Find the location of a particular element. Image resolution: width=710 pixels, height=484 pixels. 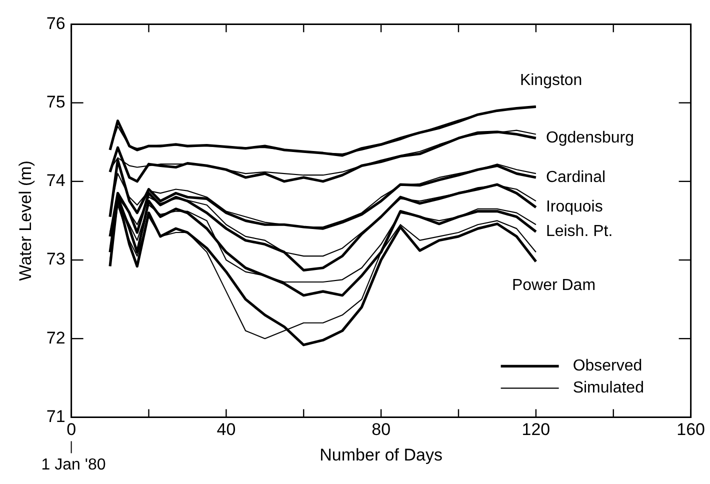

y-axis-title: Water Level (m) is located at coordinates (25, 220).